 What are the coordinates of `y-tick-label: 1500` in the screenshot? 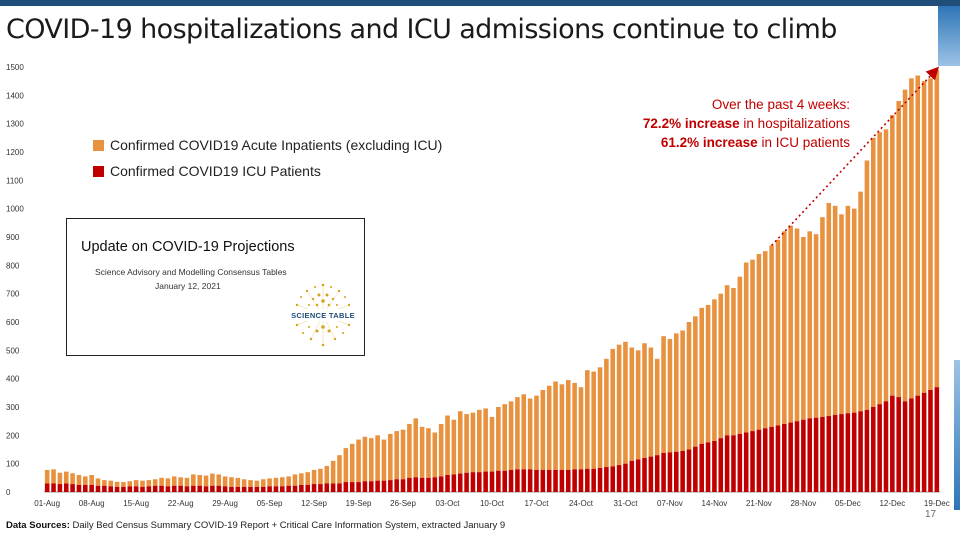 It's located at (15, 67).